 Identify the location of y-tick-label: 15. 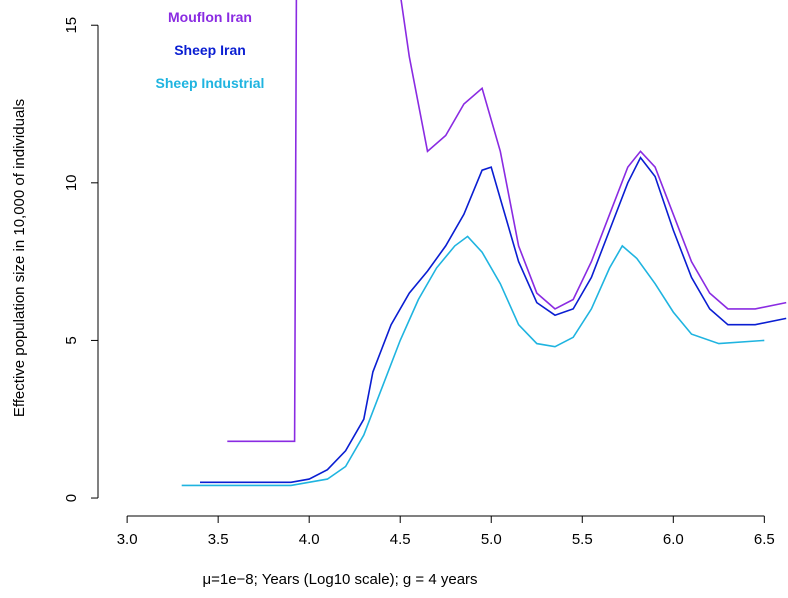
(71, 25).